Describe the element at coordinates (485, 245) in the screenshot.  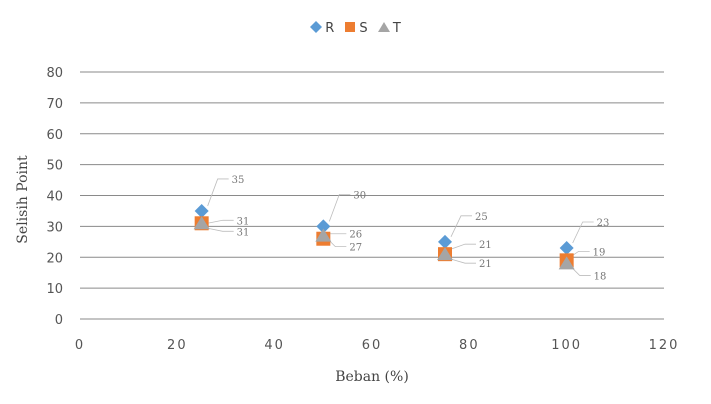
I see `data-label-s: 21` at that location.